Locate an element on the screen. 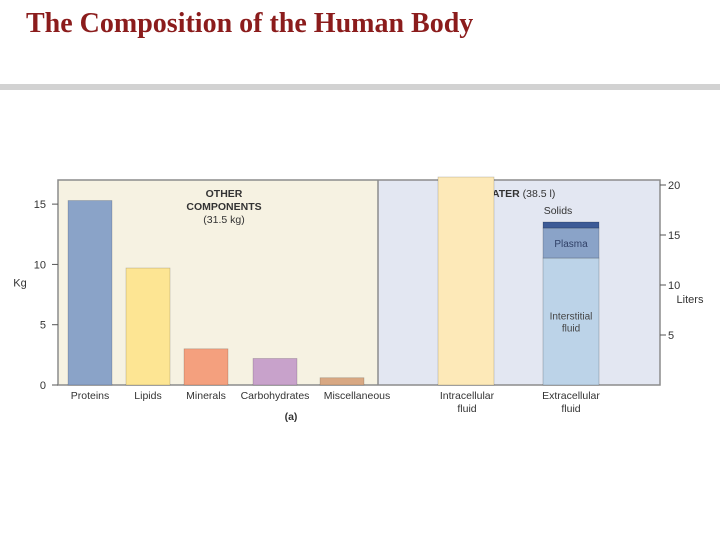 The height and width of the screenshot is (540, 720). x-category-label: Extracellular is located at coordinates (571, 396).